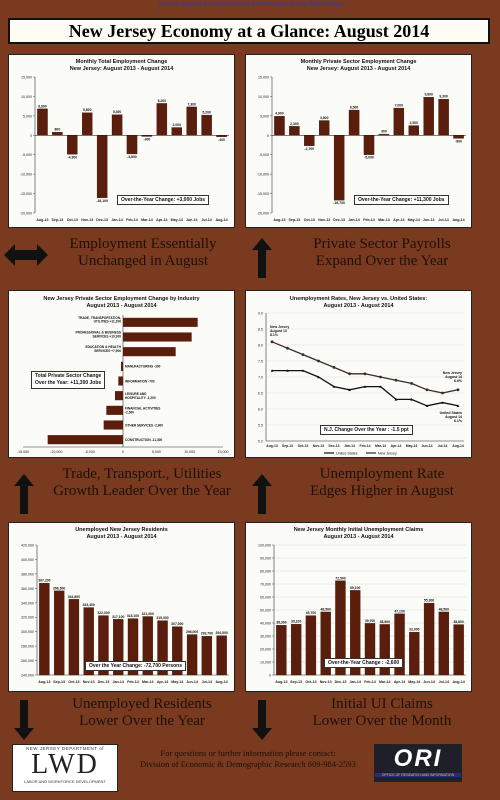 The image size is (500, 800). I want to click on y-tick-label: 6.5, so click(260, 393).